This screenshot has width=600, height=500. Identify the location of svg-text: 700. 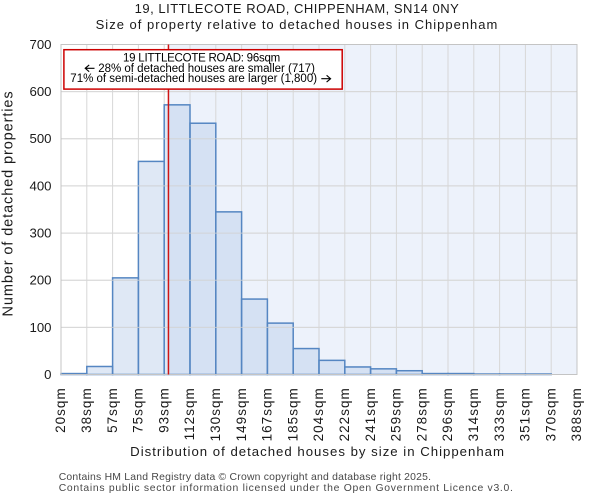
(40, 44).